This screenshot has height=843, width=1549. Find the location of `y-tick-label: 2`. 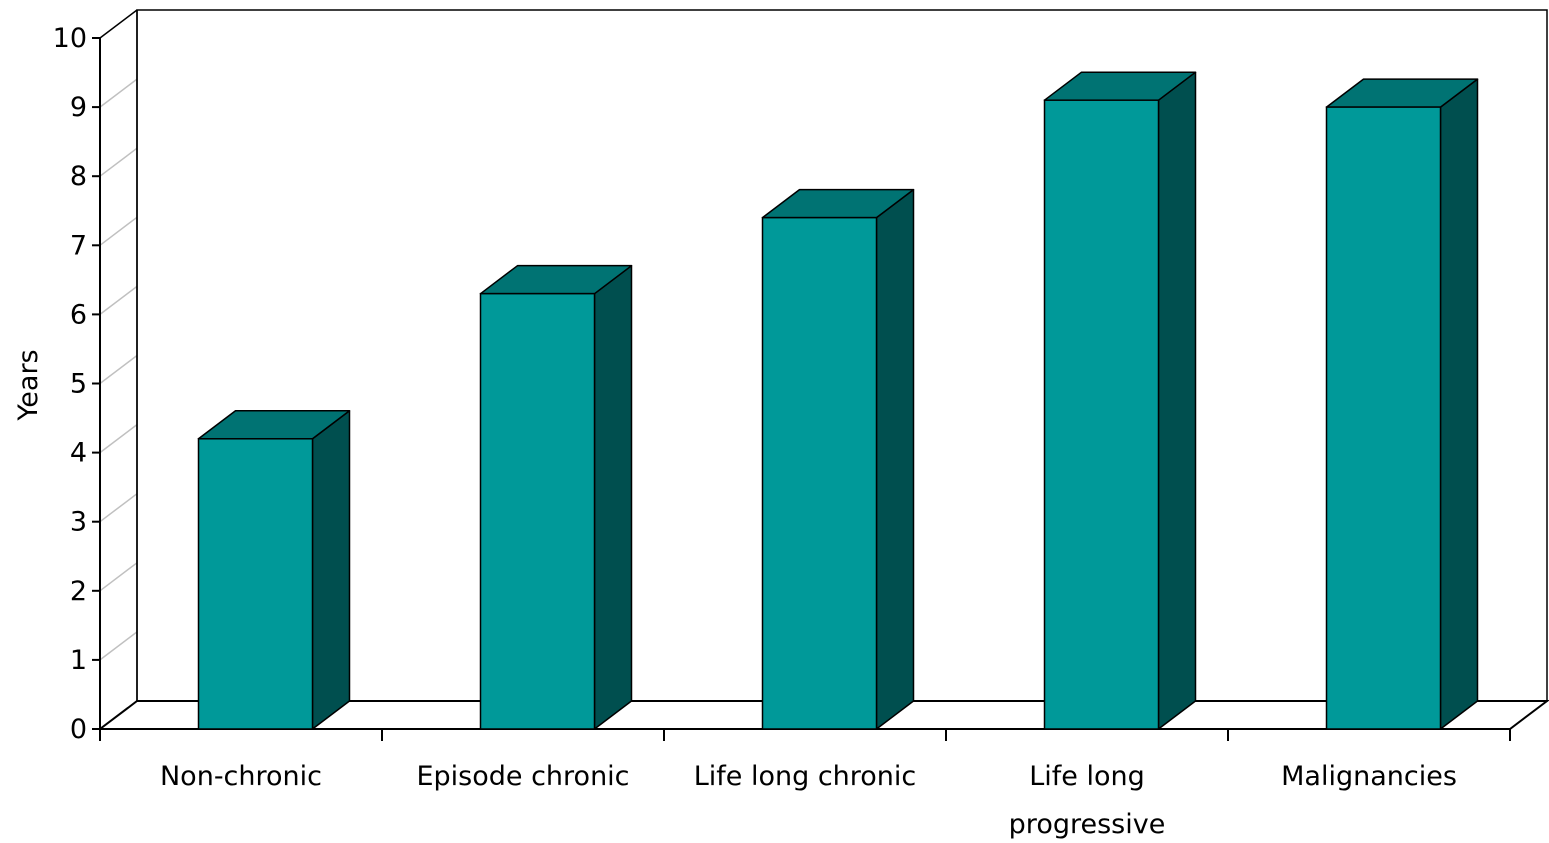

y-tick-label: 2 is located at coordinates (78, 591).